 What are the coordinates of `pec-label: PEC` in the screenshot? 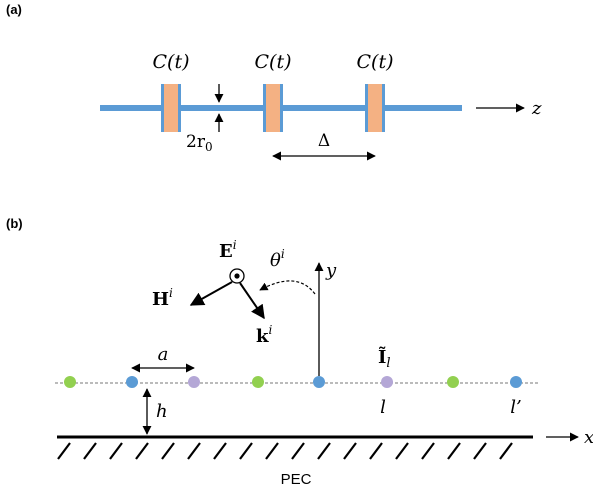 It's located at (296, 479).